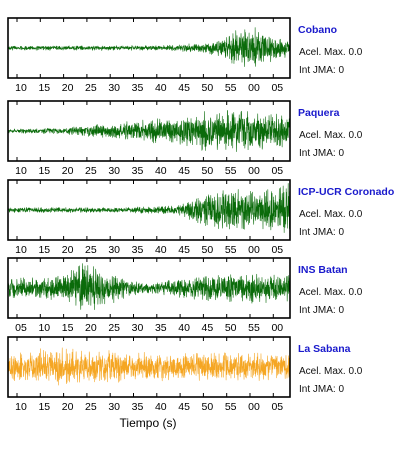 Image resolution: width=410 pixels, height=460 pixels. I want to click on station-name: La Sabana, so click(324, 349).